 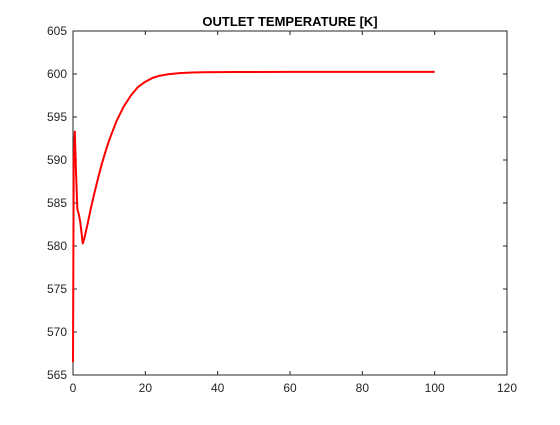 What do you see at coordinates (57, 332) in the screenshot?
I see `y-tick-label: 570` at bounding box center [57, 332].